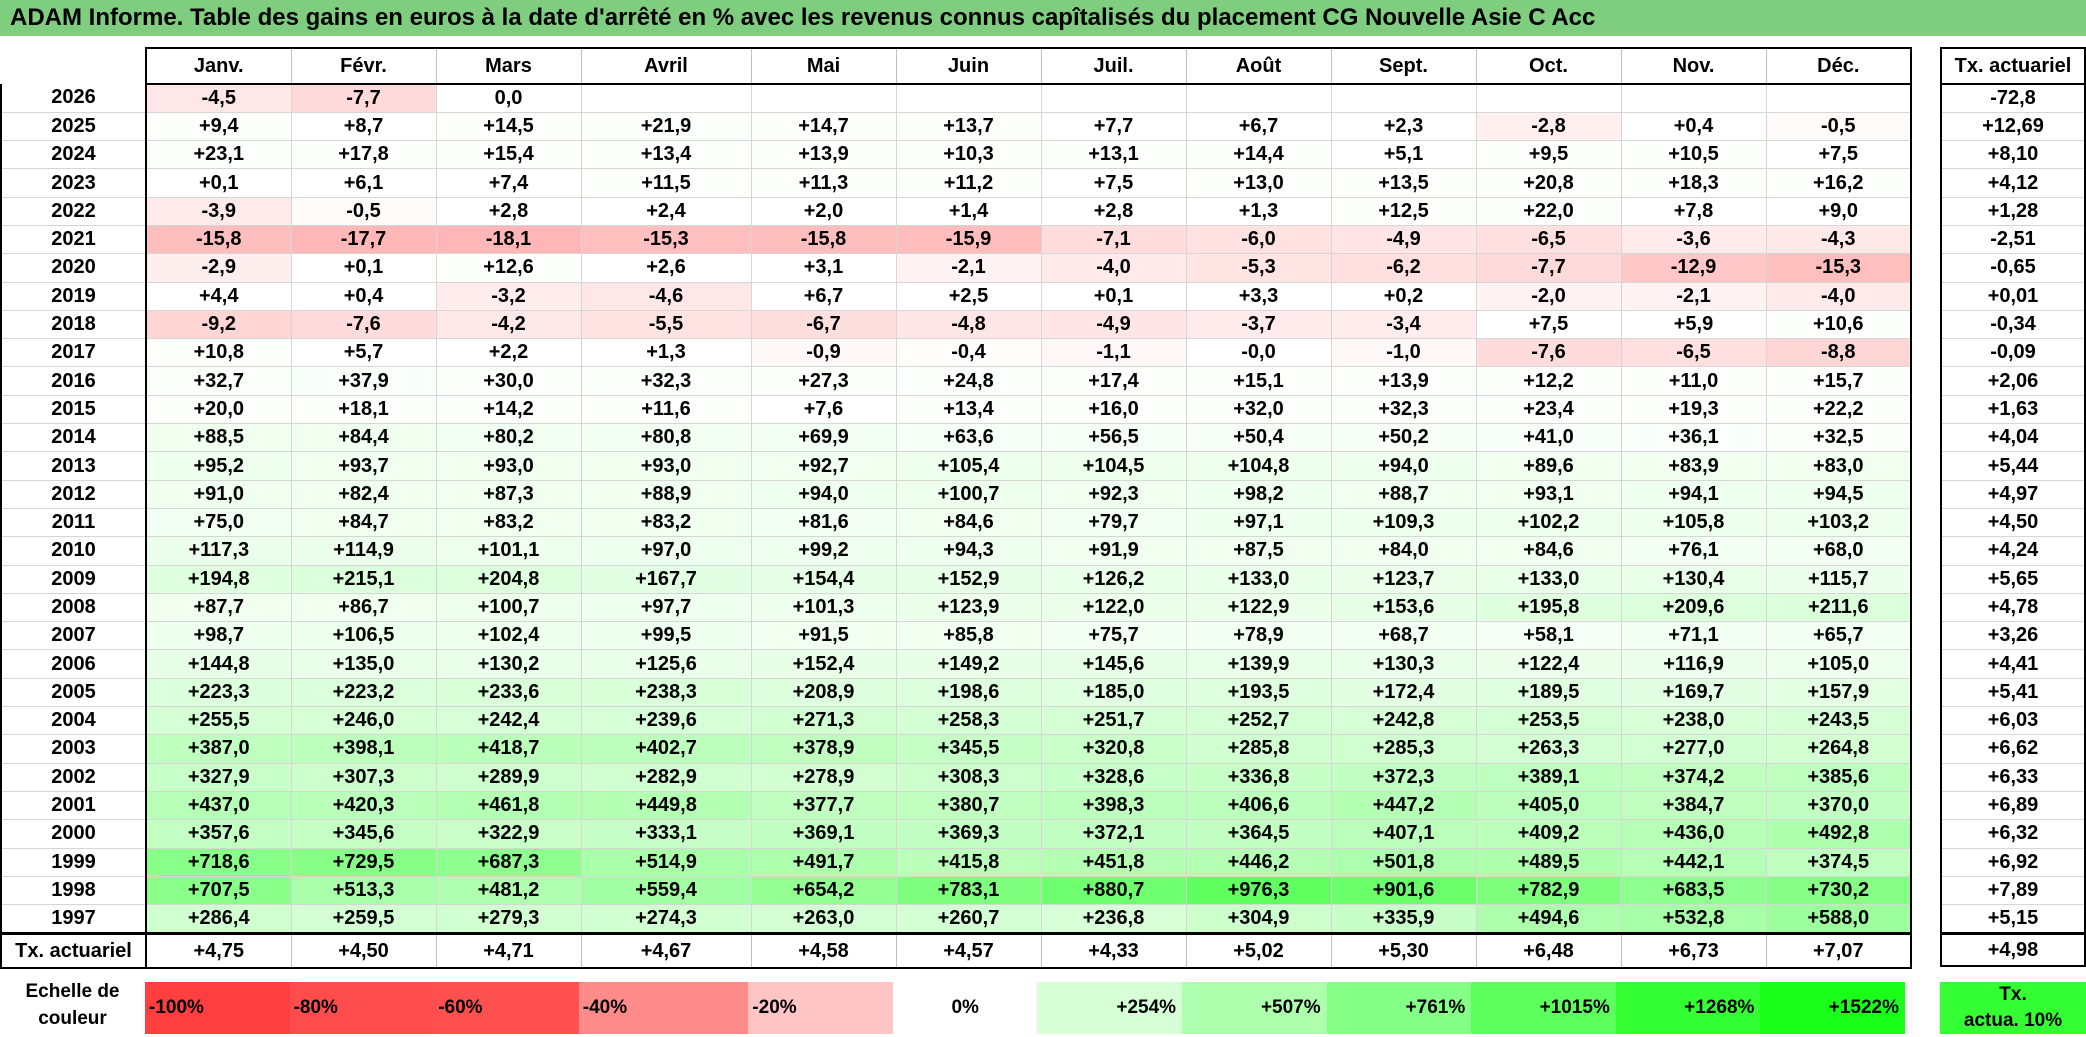 The width and height of the screenshot is (2086, 1037). I want to click on gain-cell: +85,8, so click(968, 636).